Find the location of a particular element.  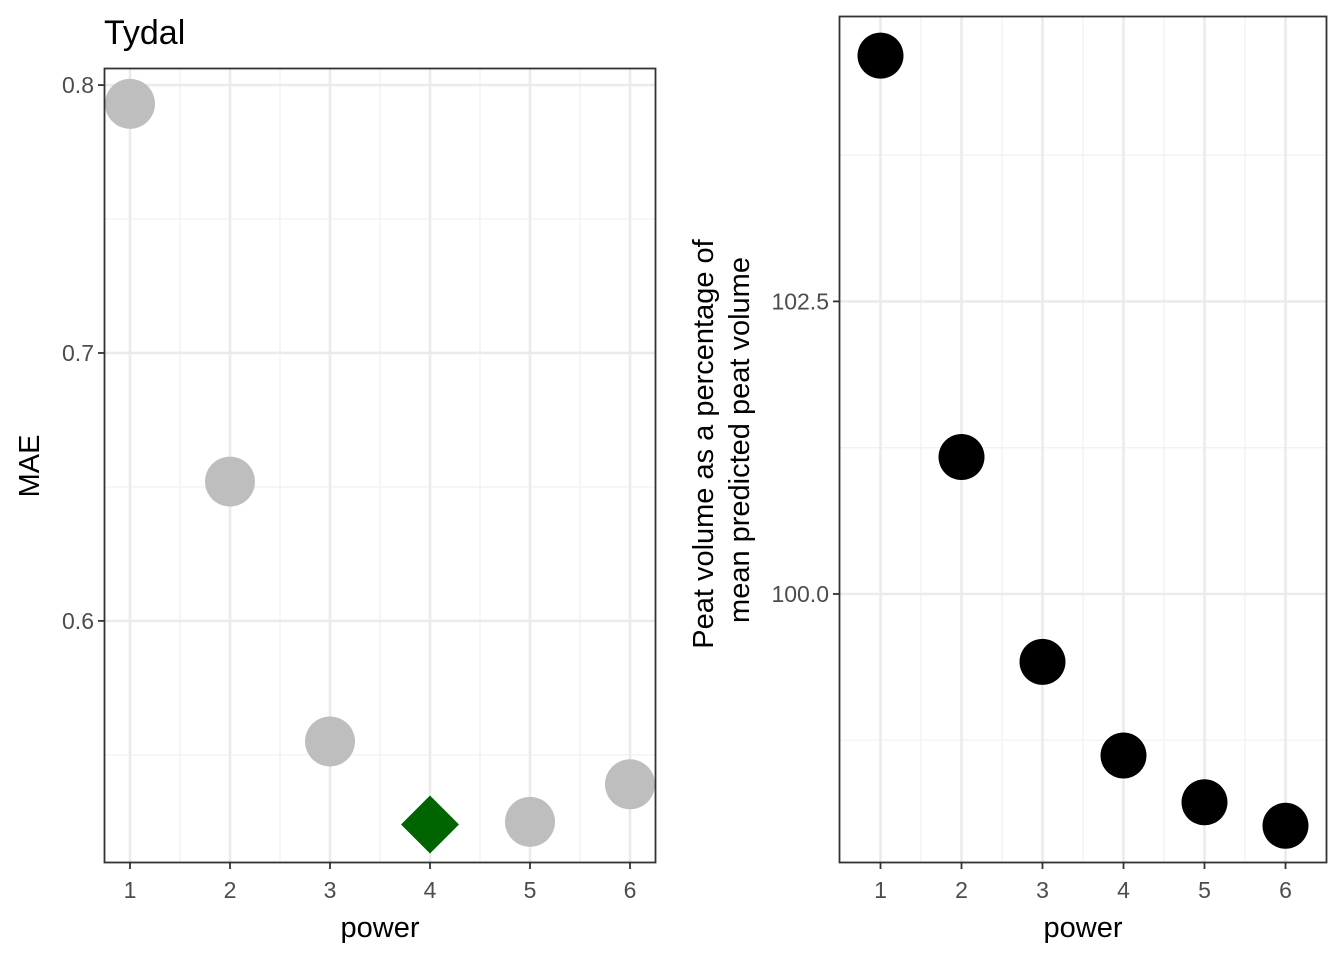

left-x-tick-label: 2 is located at coordinates (230, 890).